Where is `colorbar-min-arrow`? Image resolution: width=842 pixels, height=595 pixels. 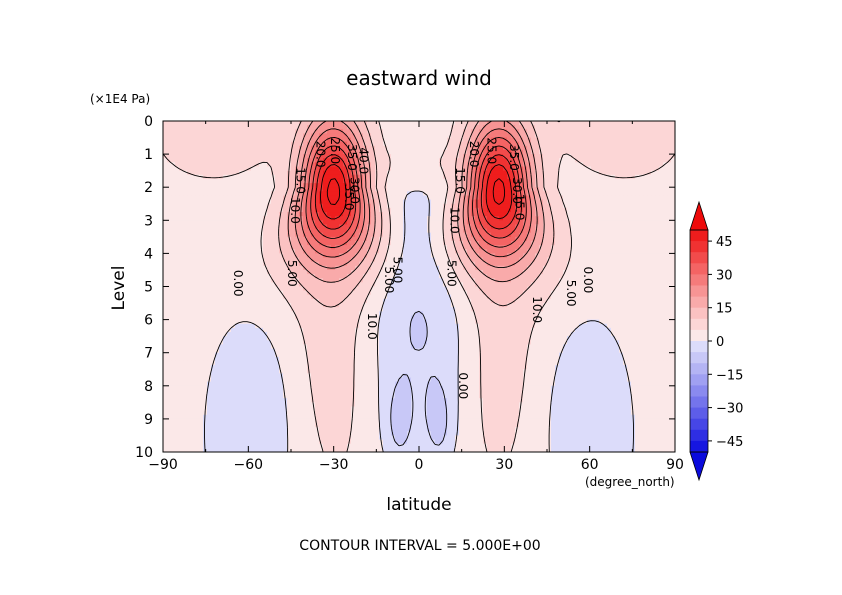
colorbar-min-arrow is located at coordinates (699, 466).